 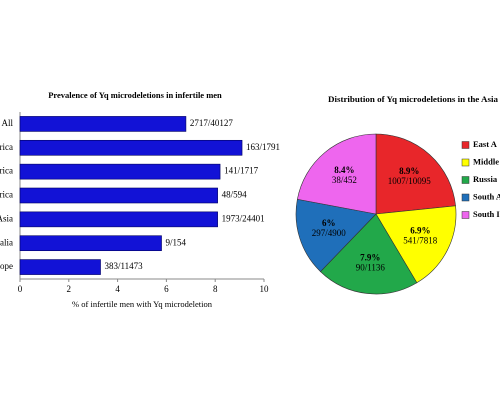 What do you see at coordinates (485, 144) in the screenshot?
I see `legend-label: East A` at bounding box center [485, 144].